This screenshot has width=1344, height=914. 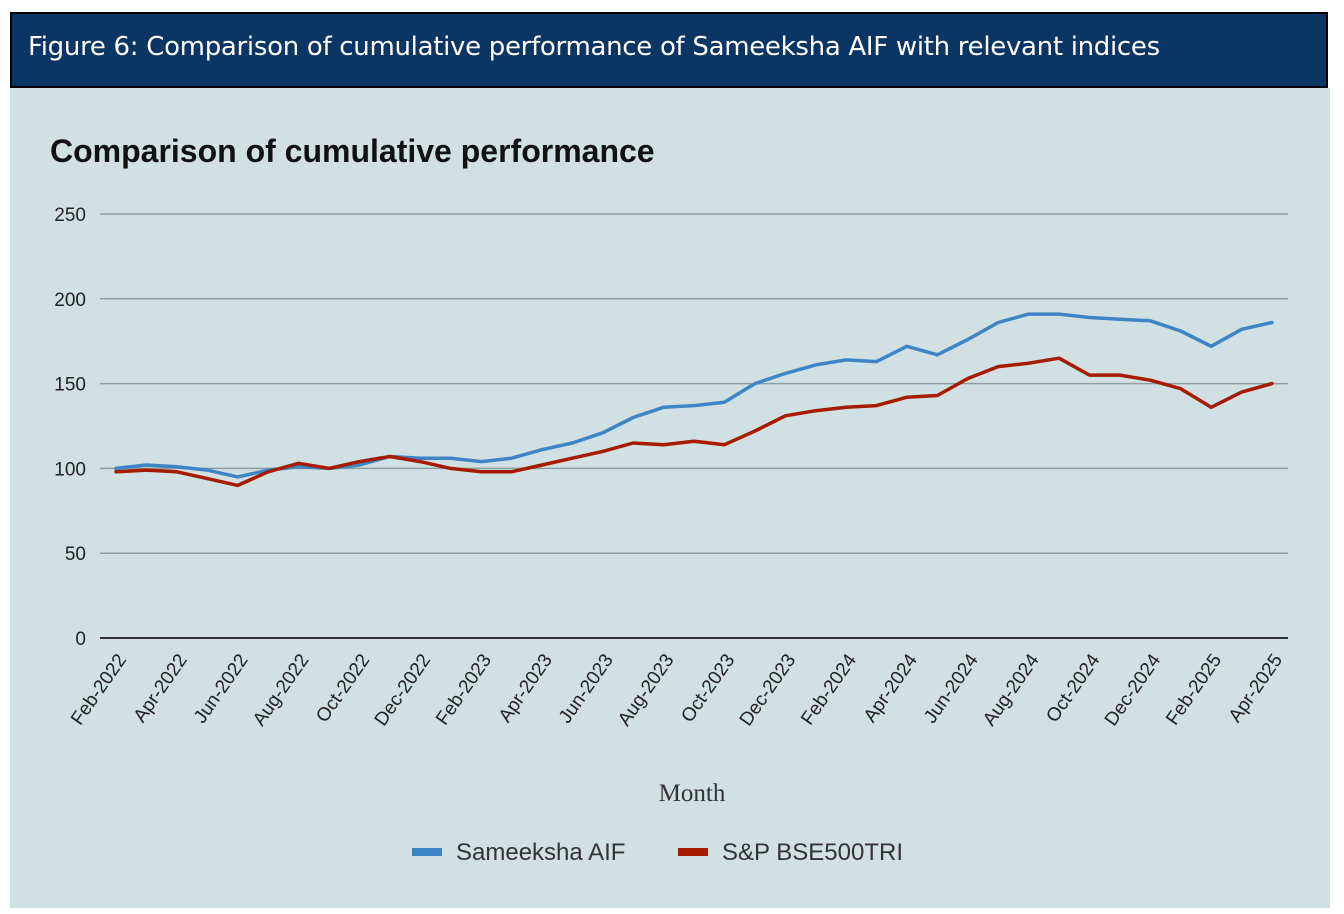 I want to click on x-tick-label: Oct-2022, so click(x=343, y=688).